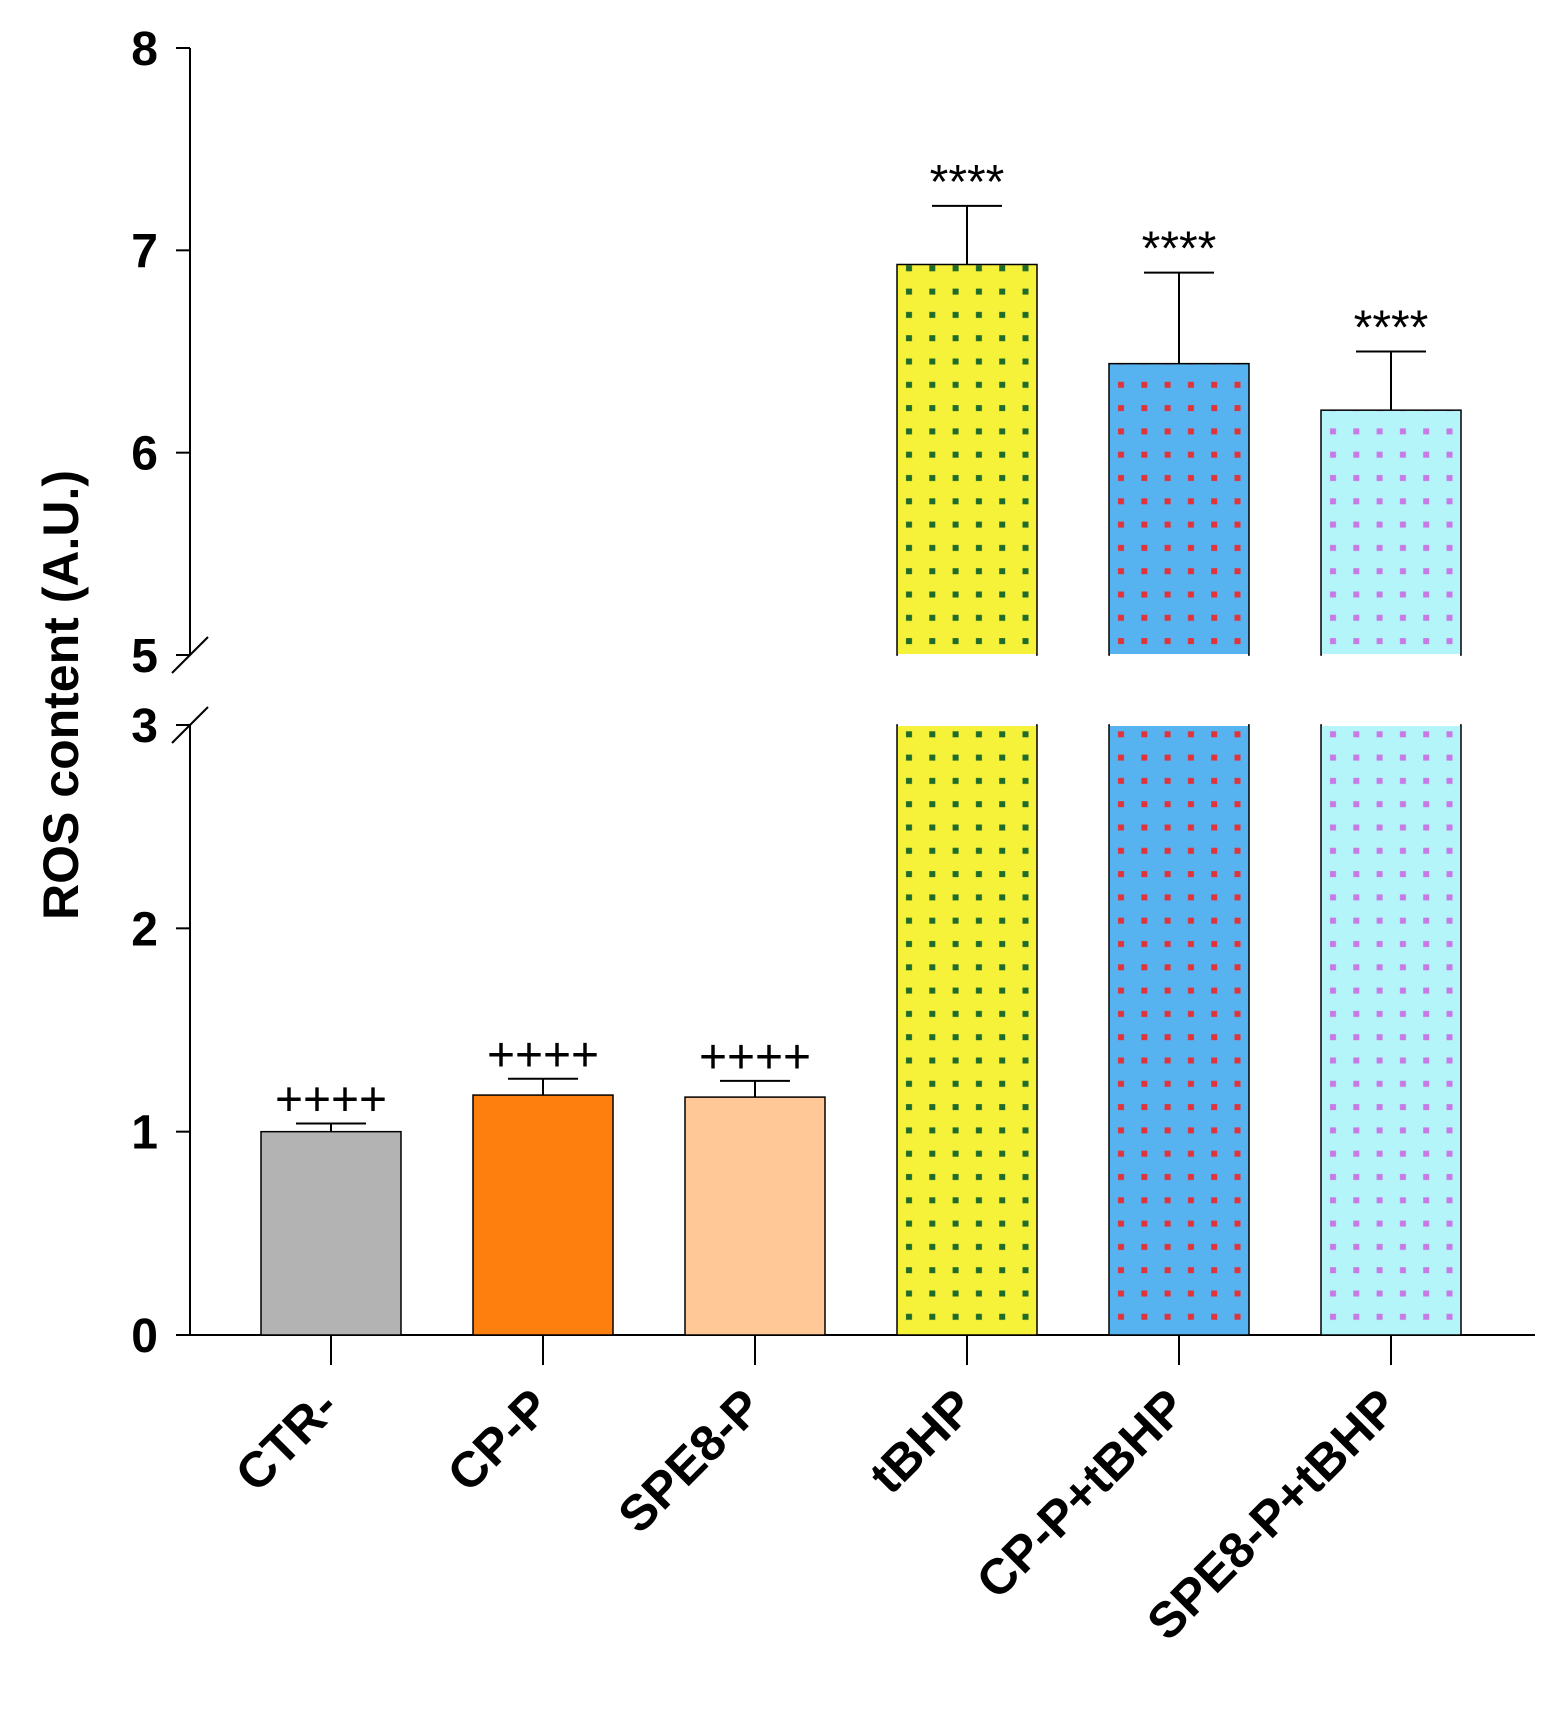 This screenshot has height=1710, width=1550. What do you see at coordinates (543, 1215) in the screenshot?
I see `bar-CP-P` at bounding box center [543, 1215].